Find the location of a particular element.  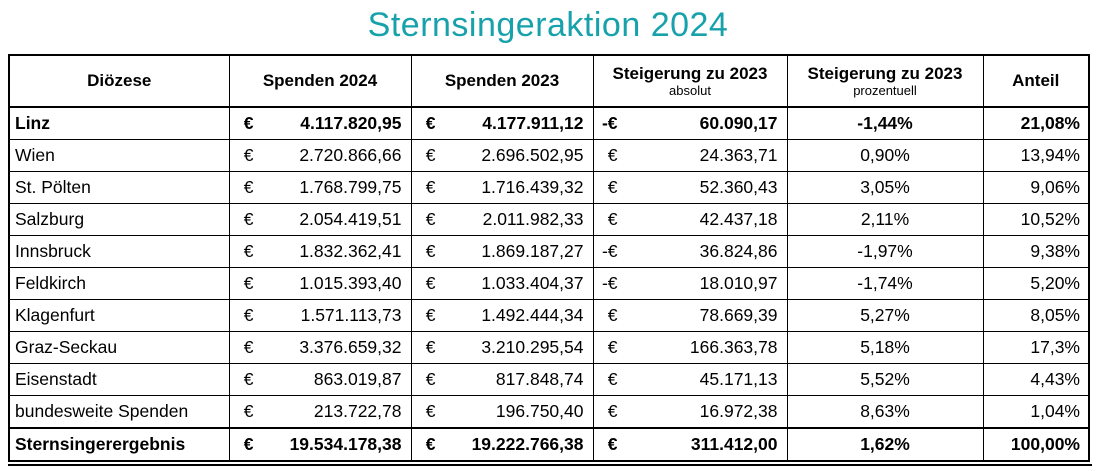

steigerung-absolut-value: 36.824,86 is located at coordinates (738, 251).